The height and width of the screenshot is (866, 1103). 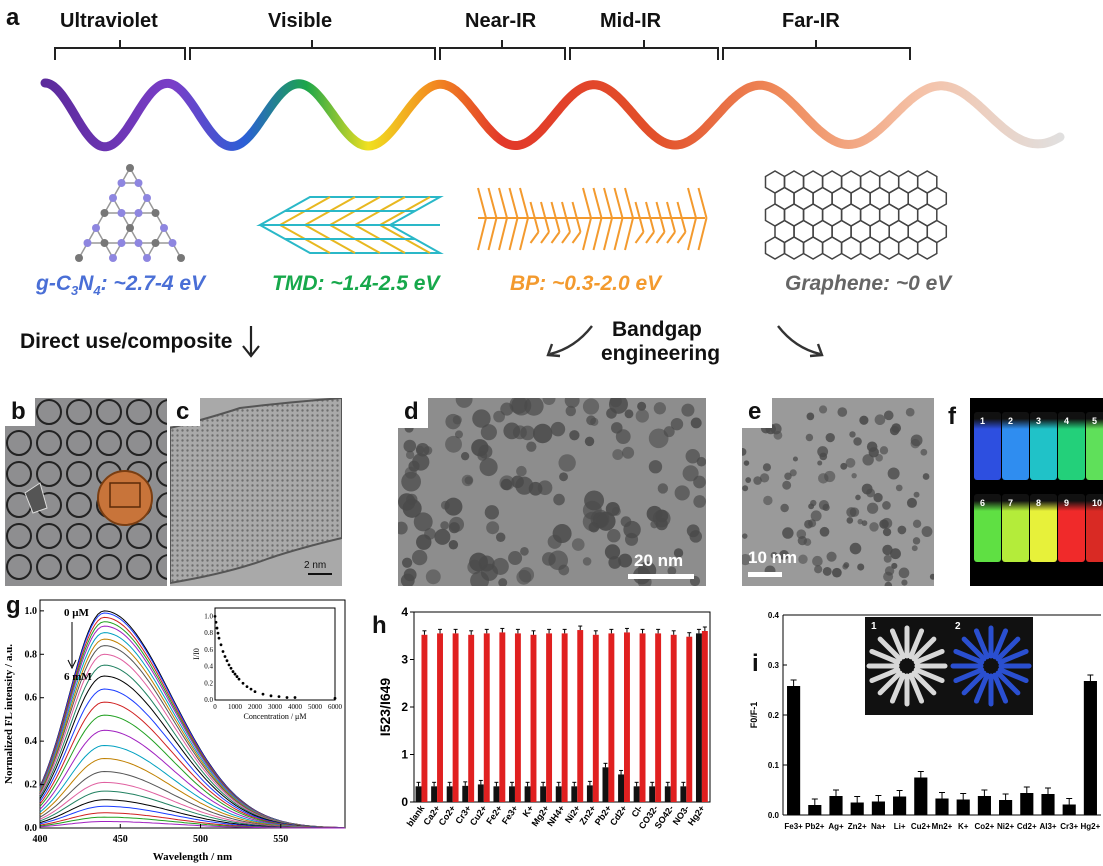 What do you see at coordinates (592, 219) in the screenshot?
I see `bp-structure` at bounding box center [592, 219].